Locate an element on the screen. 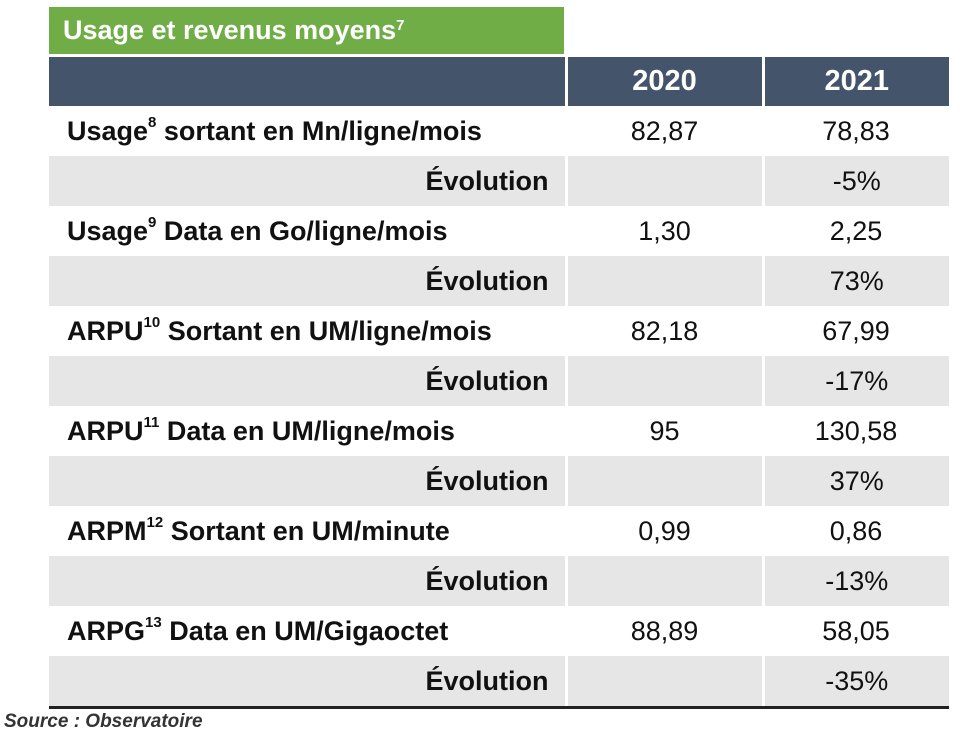 This screenshot has width=972, height=742. value-2021: 130,58 is located at coordinates (856, 430).